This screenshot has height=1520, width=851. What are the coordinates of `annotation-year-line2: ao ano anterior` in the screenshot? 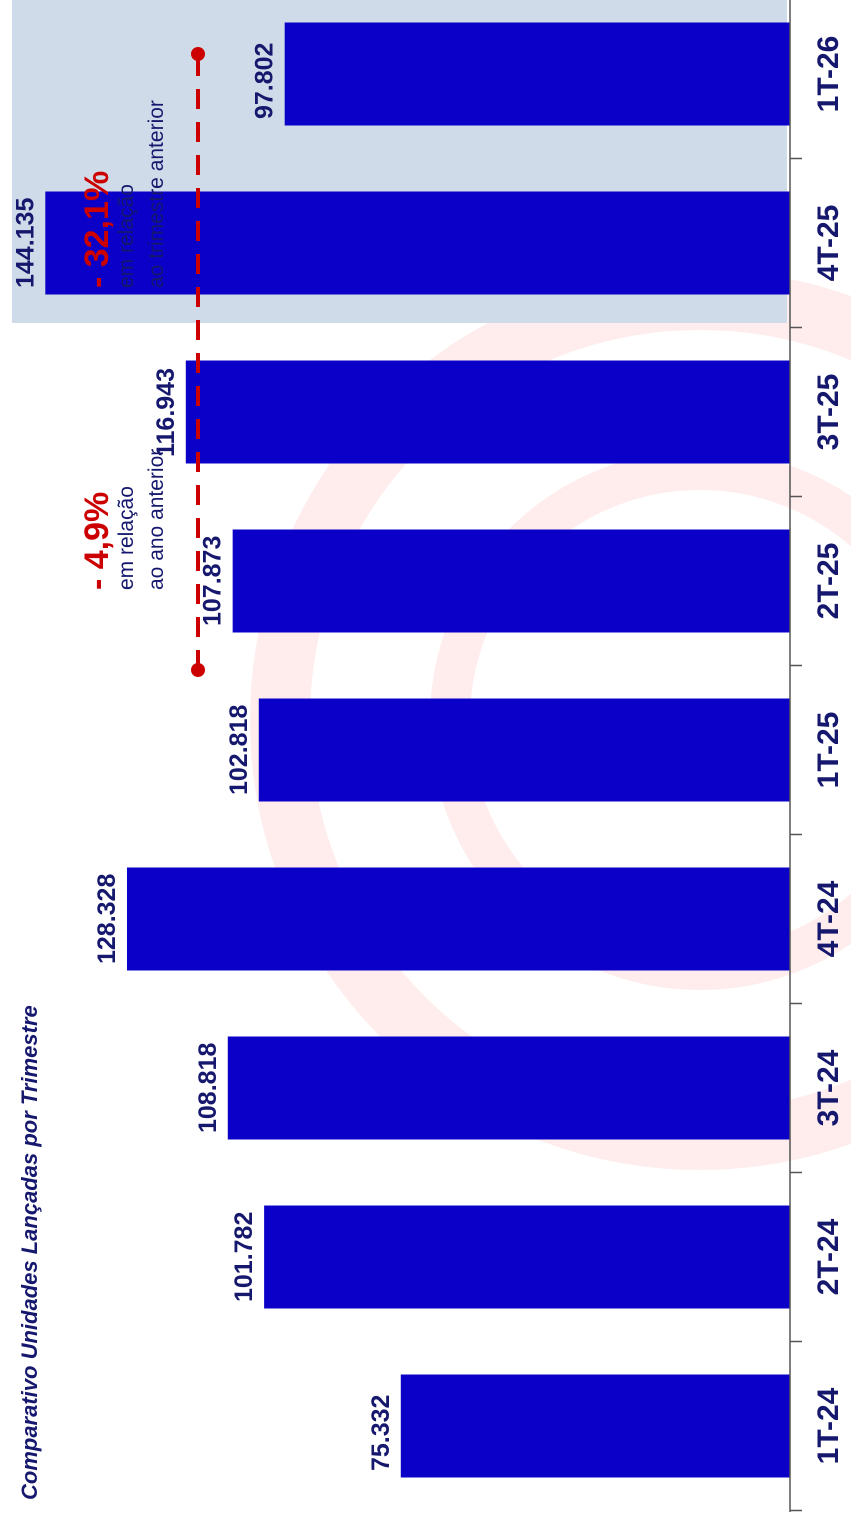 It's located at (156, 519).